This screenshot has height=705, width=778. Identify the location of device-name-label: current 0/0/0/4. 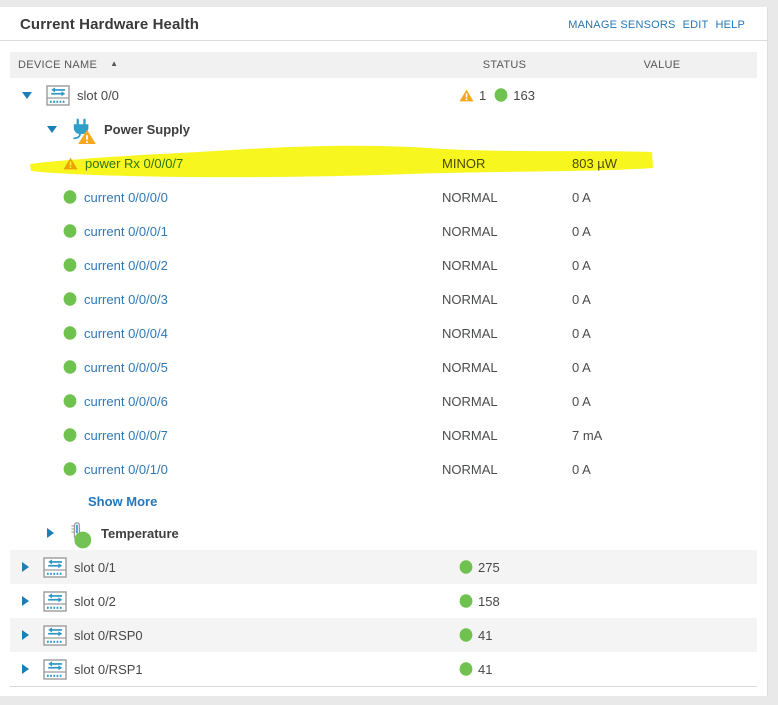
(126, 333).